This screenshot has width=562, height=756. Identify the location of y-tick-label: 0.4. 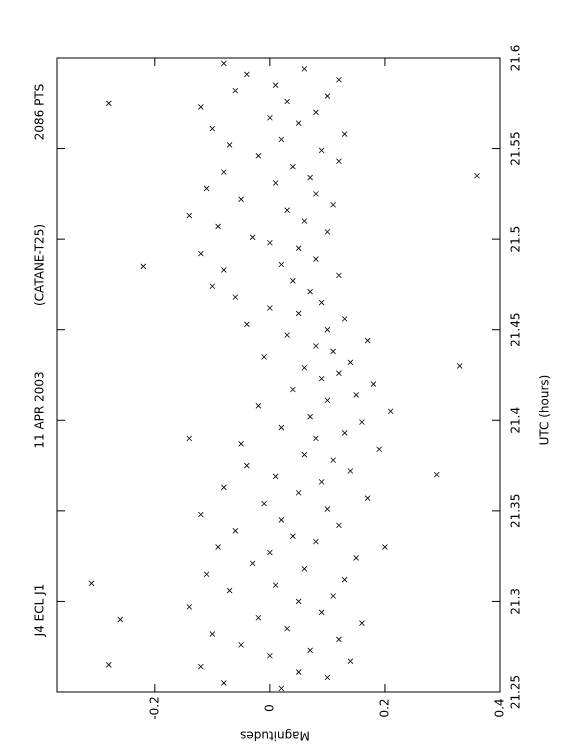
(500, 707).